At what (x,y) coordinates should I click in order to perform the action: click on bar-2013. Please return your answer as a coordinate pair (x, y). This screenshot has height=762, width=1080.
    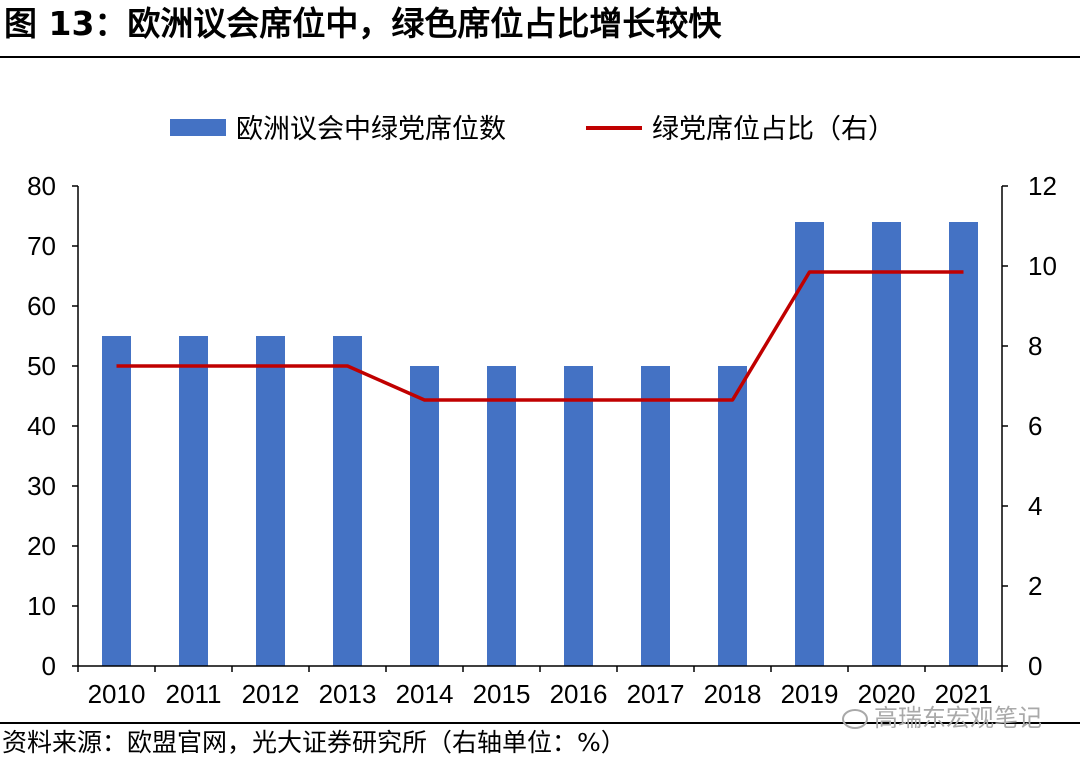
    Looking at the image, I should click on (347, 501).